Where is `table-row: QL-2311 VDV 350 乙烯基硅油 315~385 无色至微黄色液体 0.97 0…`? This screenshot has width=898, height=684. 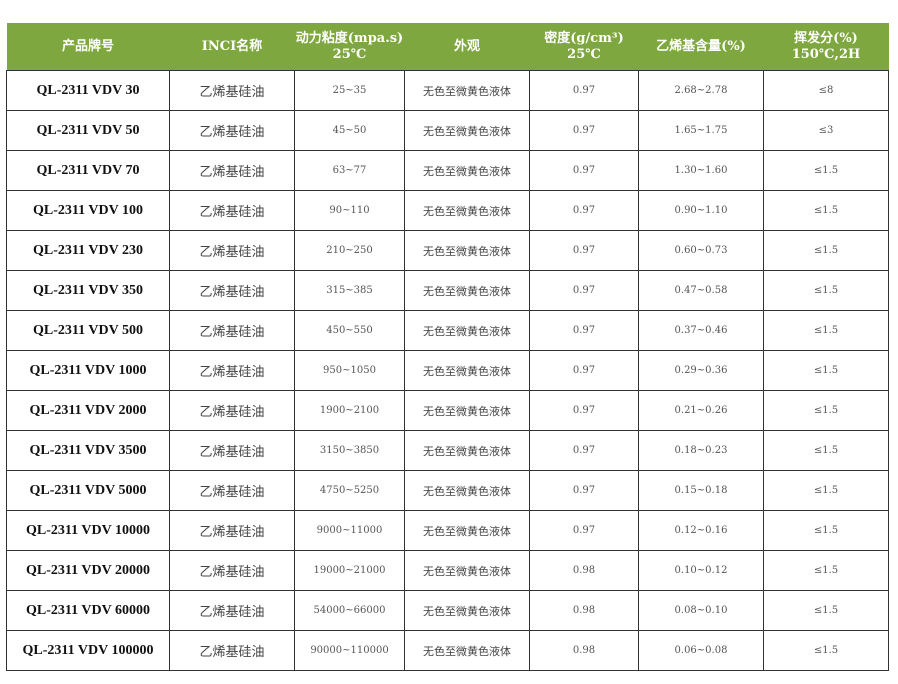 table-row: QL-2311 VDV 350 乙烯基硅油 315~385 无色至微黄色液体 0.97 0… is located at coordinates (447, 290).